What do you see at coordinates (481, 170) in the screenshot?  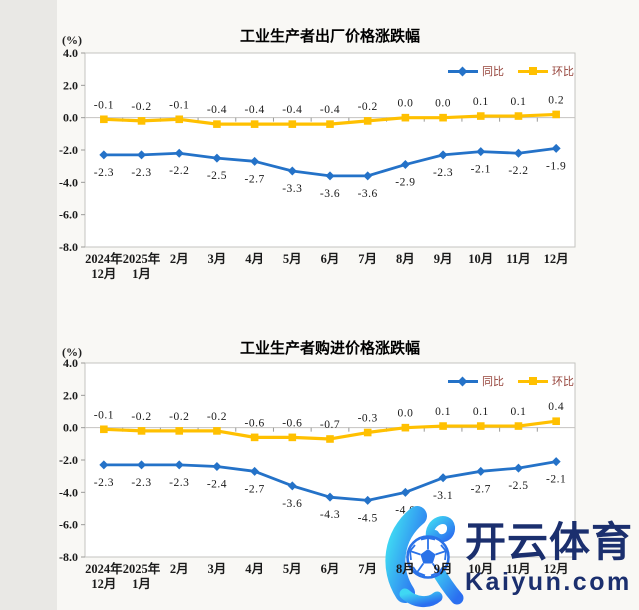 I see `data-label-同比: -2.1` at bounding box center [481, 170].